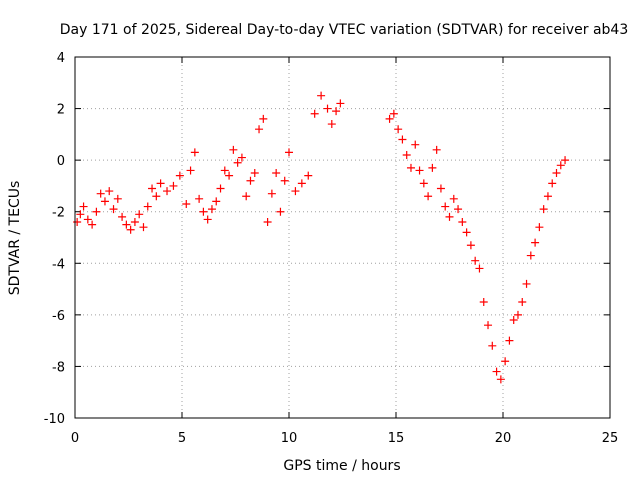  I want to click on x-tick-label: 5, so click(182, 438).